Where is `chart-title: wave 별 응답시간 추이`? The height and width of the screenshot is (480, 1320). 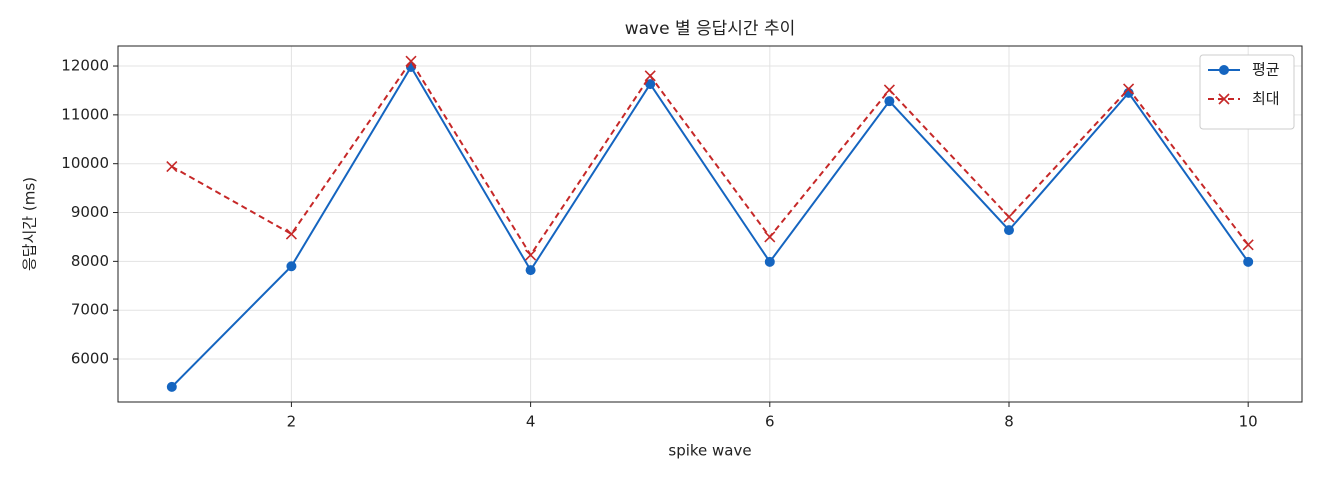
chart-title: wave 별 응답시간 추이 is located at coordinates (710, 29).